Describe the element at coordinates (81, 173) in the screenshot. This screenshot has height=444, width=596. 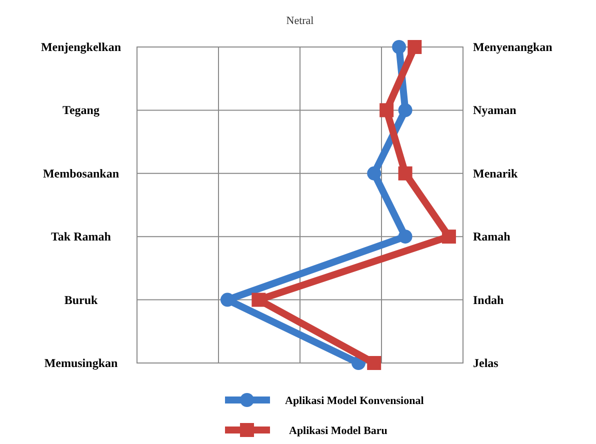
I see `y-tick-label: Membosankan` at that location.